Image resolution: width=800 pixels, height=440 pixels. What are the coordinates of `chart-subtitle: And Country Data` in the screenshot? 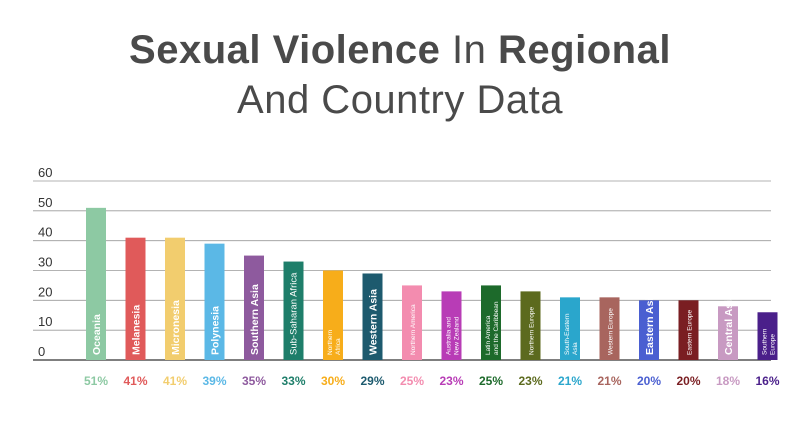 It's located at (400, 100).